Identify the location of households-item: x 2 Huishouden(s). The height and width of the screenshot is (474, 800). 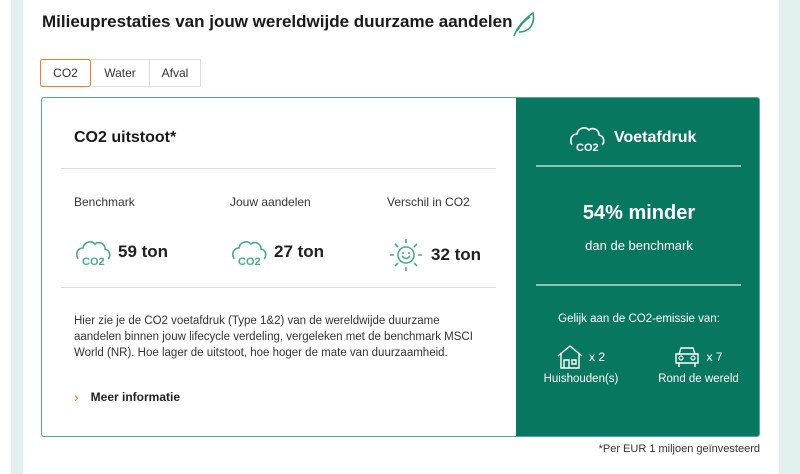
(581, 365).